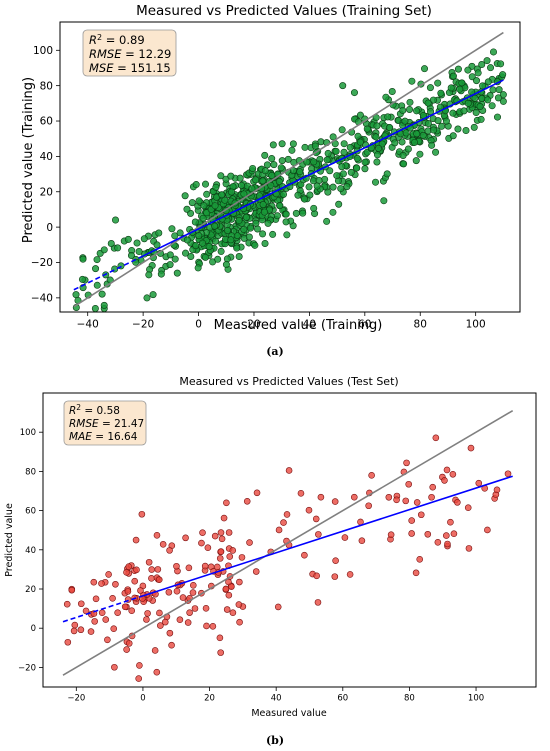  What do you see at coordinates (130, 68) in the screenshot?
I see `svg-text: MSE = 151.15` at bounding box center [130, 68].